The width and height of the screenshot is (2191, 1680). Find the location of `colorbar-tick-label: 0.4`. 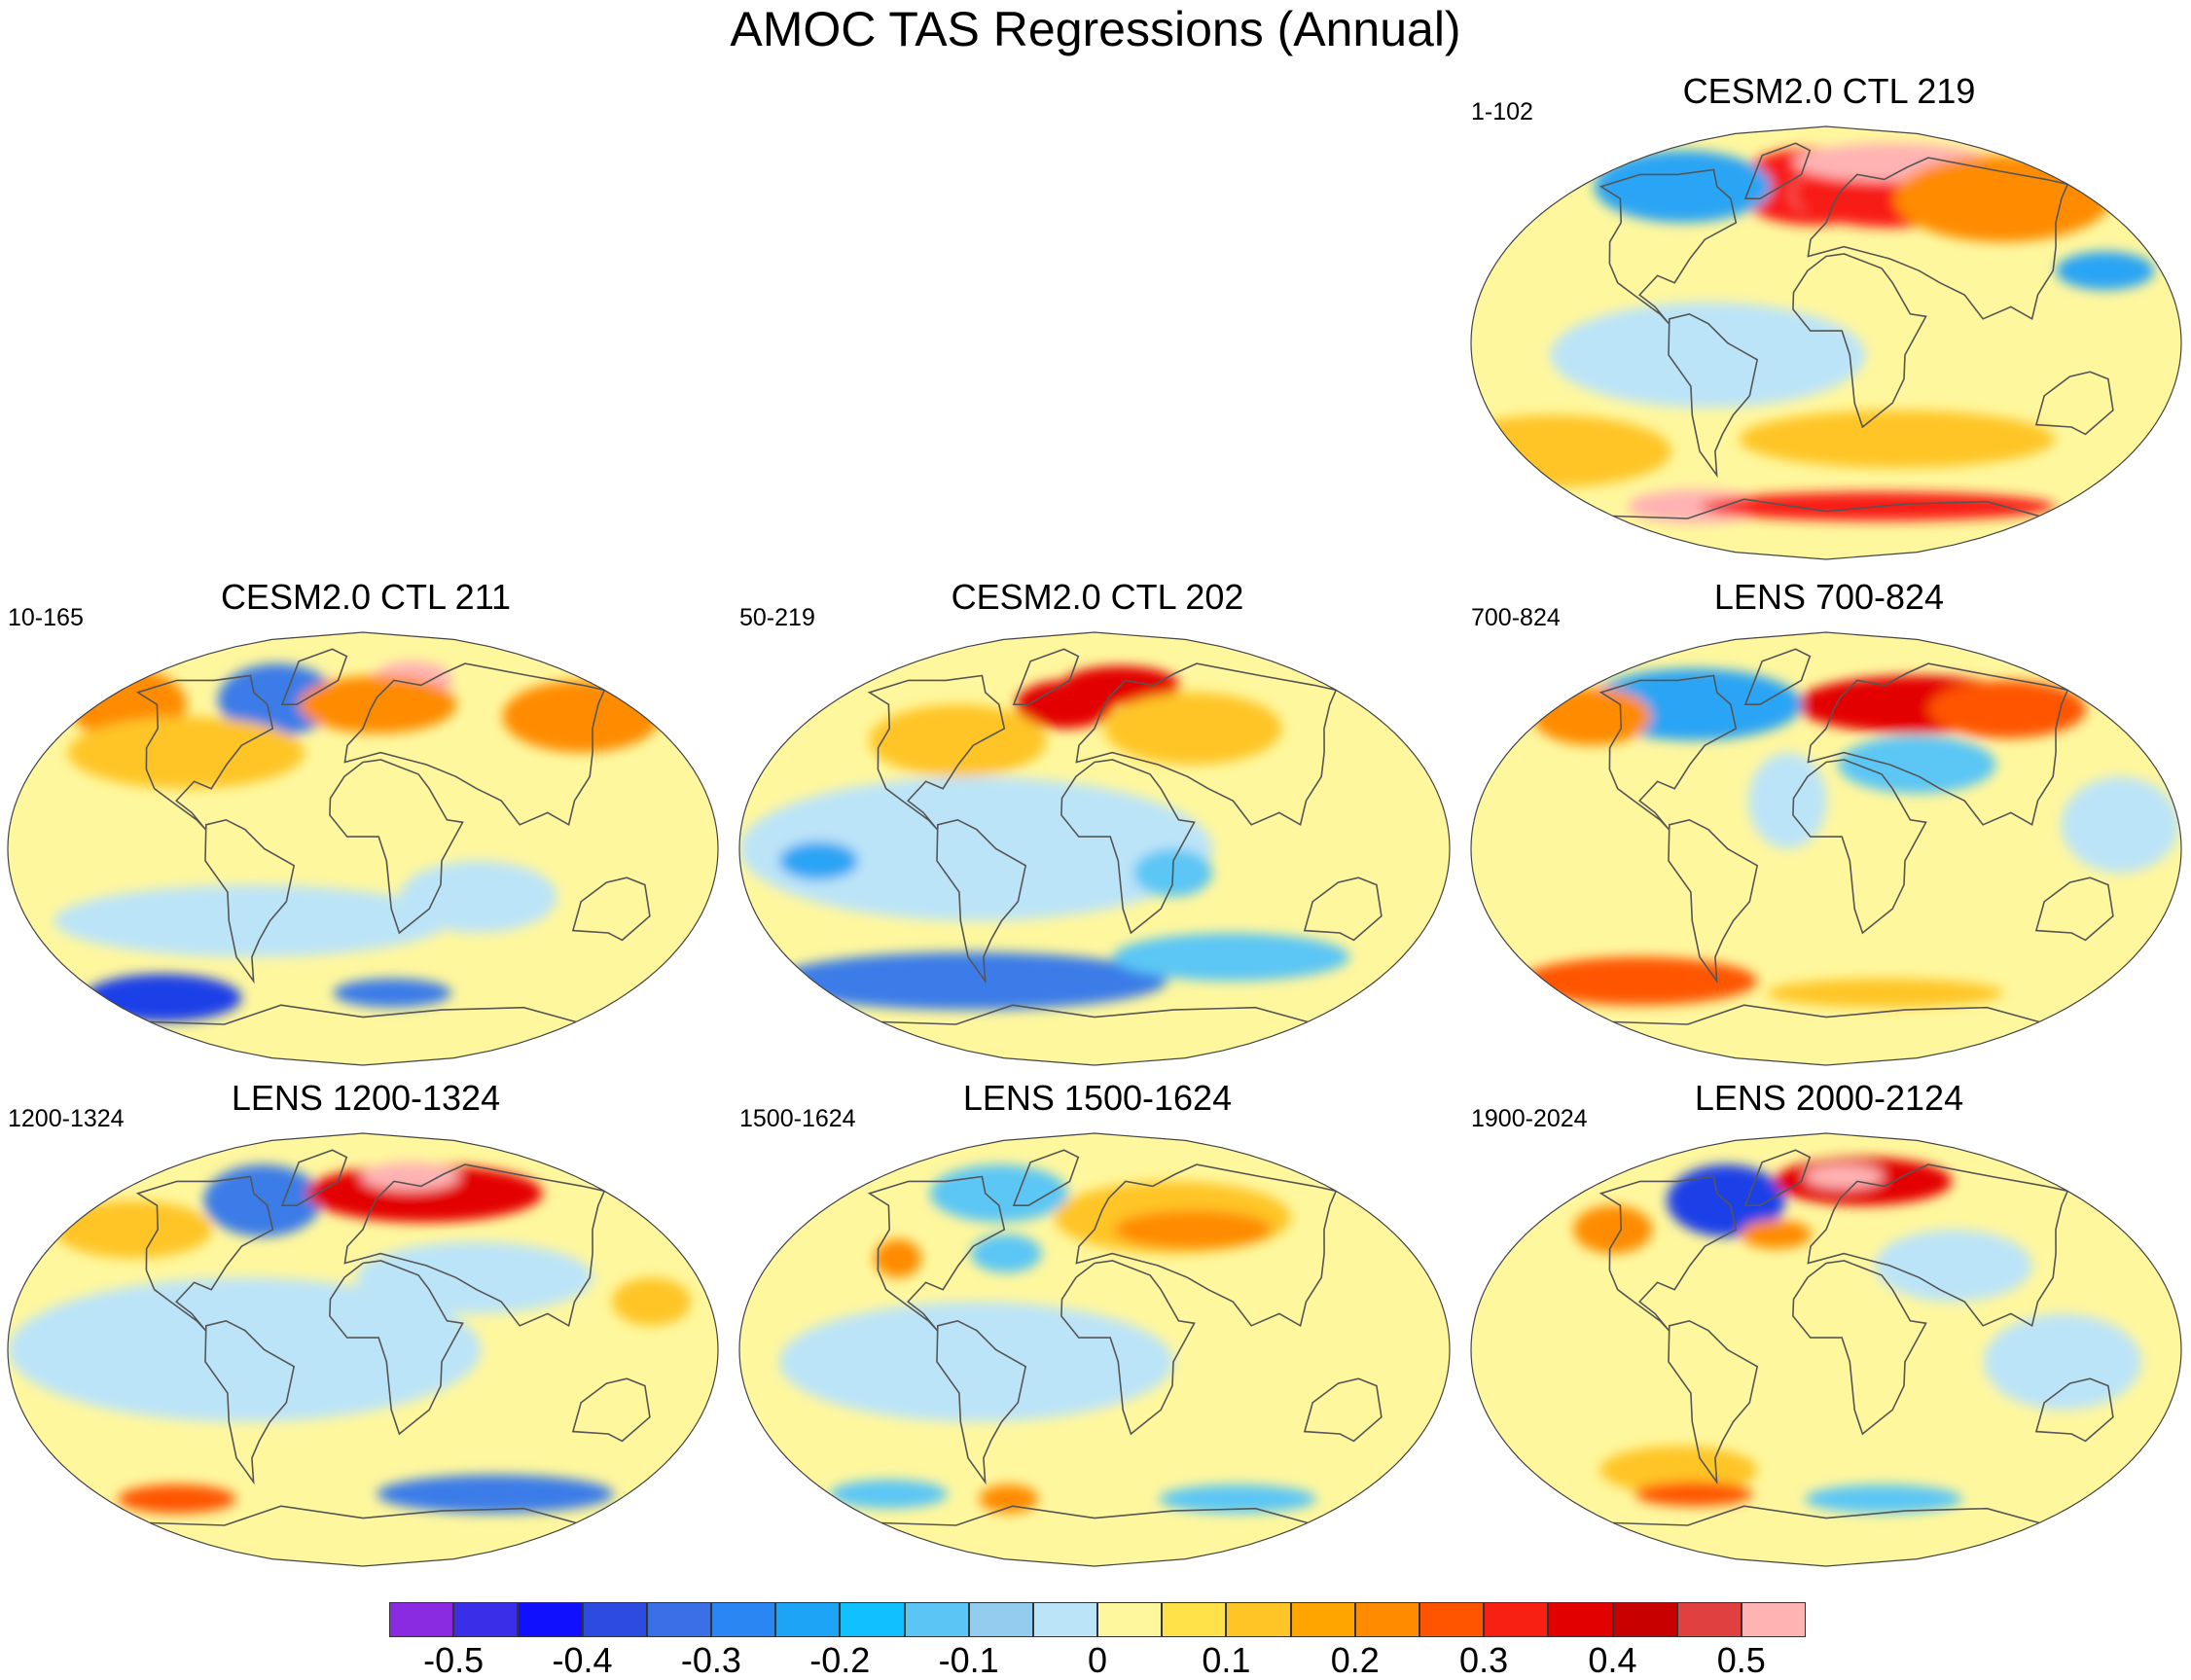

colorbar-tick-label: 0.4 is located at coordinates (1612, 1660).